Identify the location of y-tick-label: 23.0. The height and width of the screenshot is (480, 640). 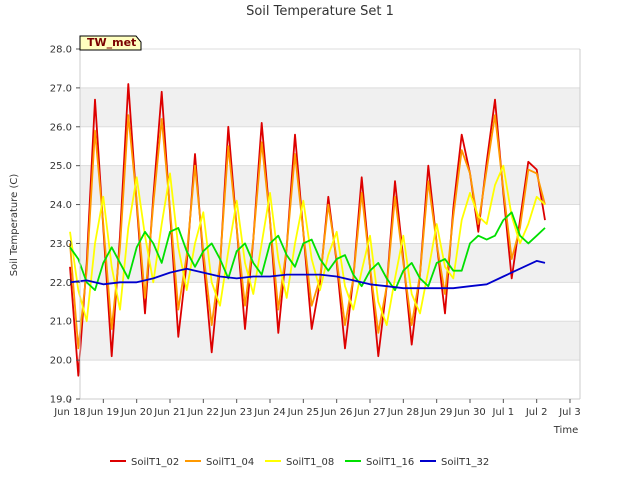
(61, 244).